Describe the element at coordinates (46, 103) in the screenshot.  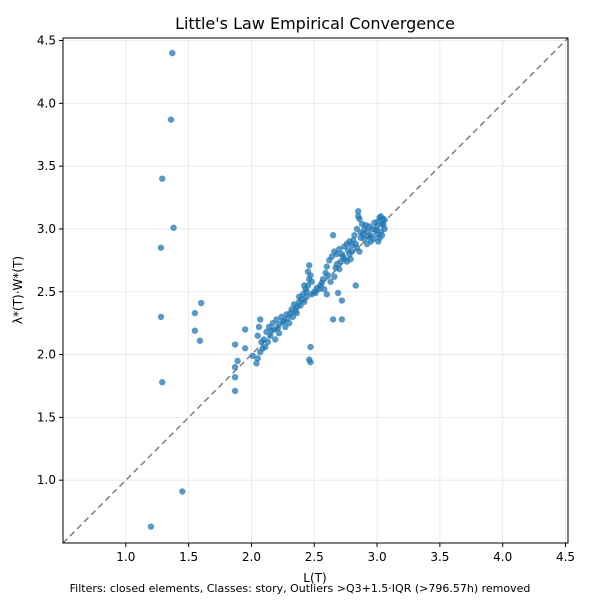
I see `y-tick-label: 4.0` at that location.